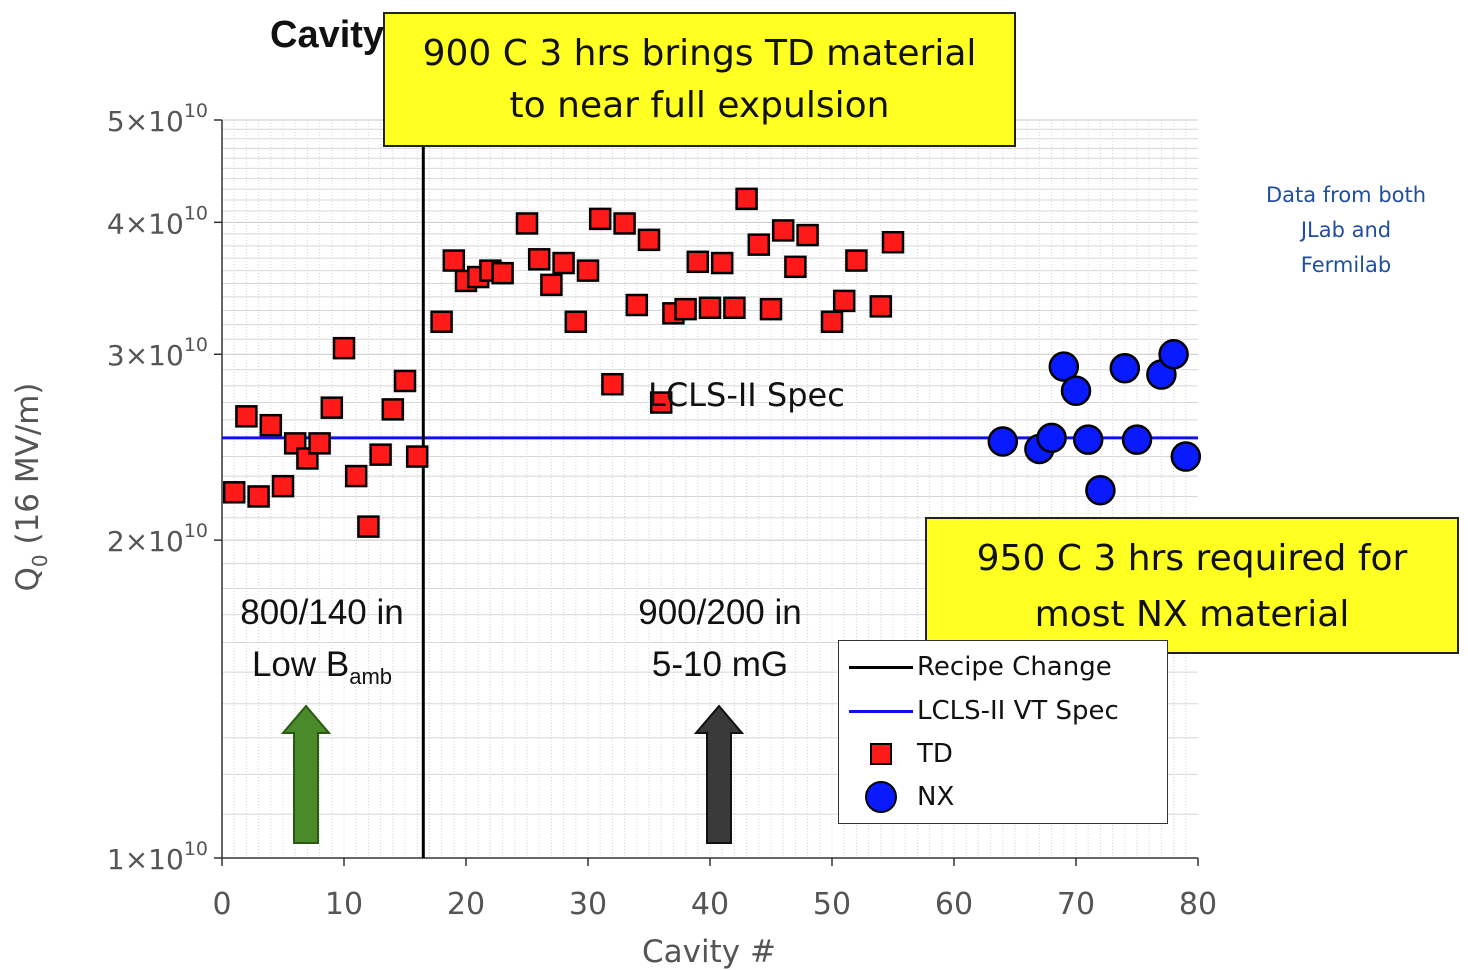 The image size is (1468, 970). I want to click on y-tick-label: 5×10¹⁰, so click(157, 119).